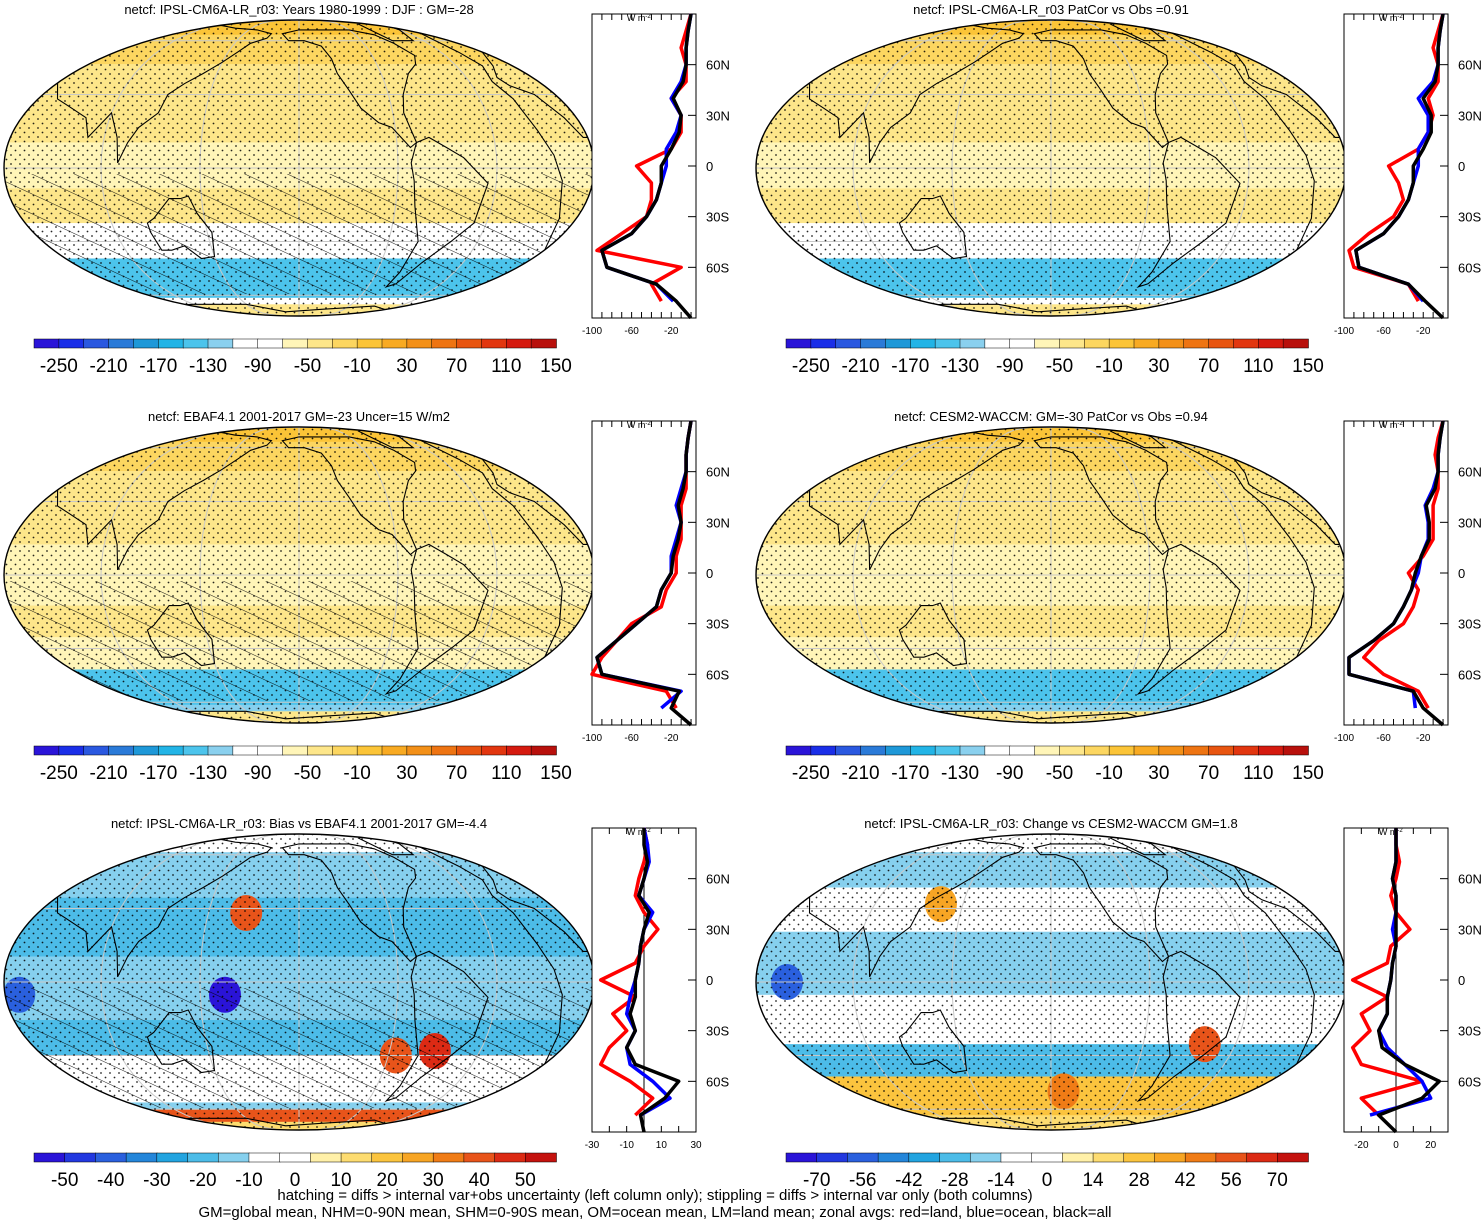 The height and width of the screenshot is (1221, 1483). I want to click on zonal-x-tick-label: -10, so click(626, 1145).